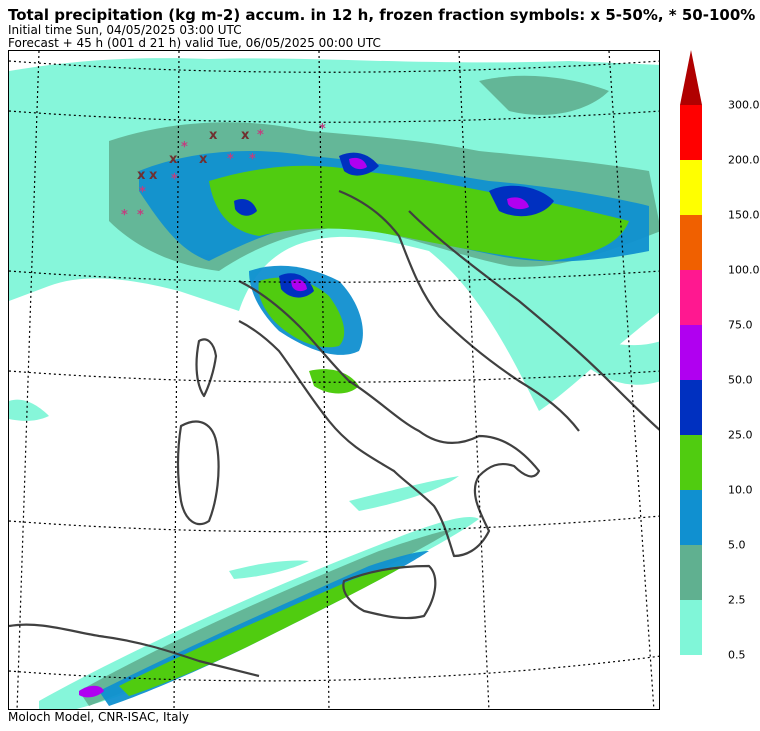 The height and width of the screenshot is (731, 760). What do you see at coordinates (99, 717) in the screenshot?
I see `model-credit: Moloch Model, CNR-ISAC, Italy` at bounding box center [99, 717].